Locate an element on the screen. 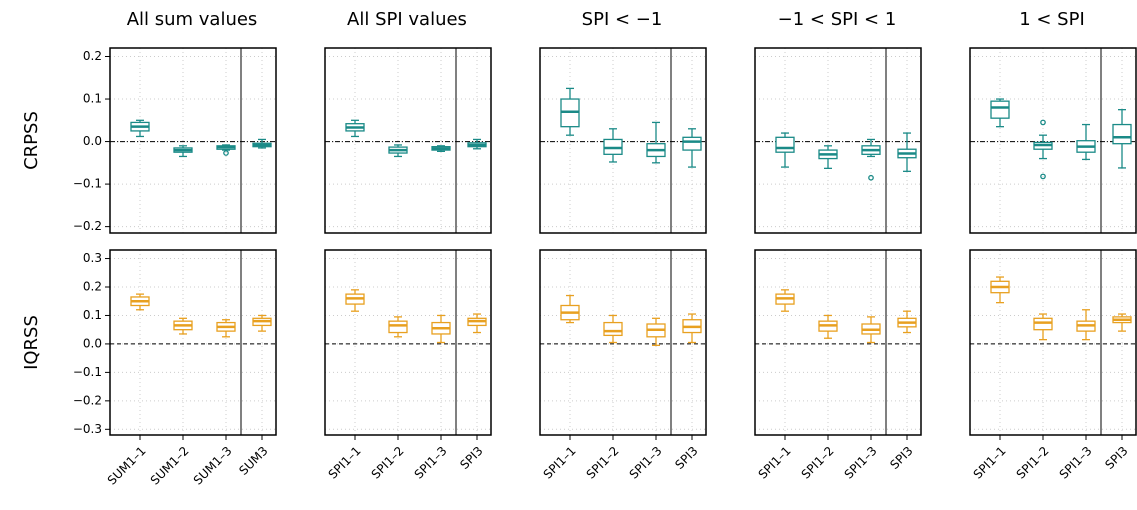 Image resolution: width=1137 pixels, height=510 pixels. panel: −0.2 −0.1 0.0 0.1 0.2 is located at coordinates (175, 140).